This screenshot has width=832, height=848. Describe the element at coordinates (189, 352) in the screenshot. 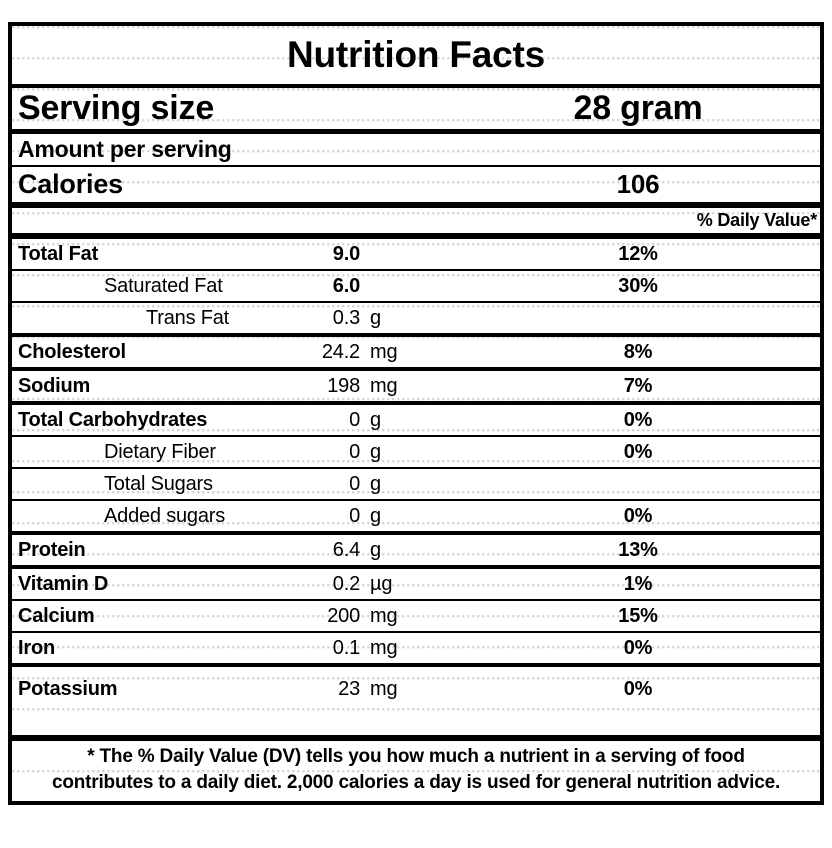

I see `nutrient-name-amount-cell: Cholesterol 24.2` at that location.